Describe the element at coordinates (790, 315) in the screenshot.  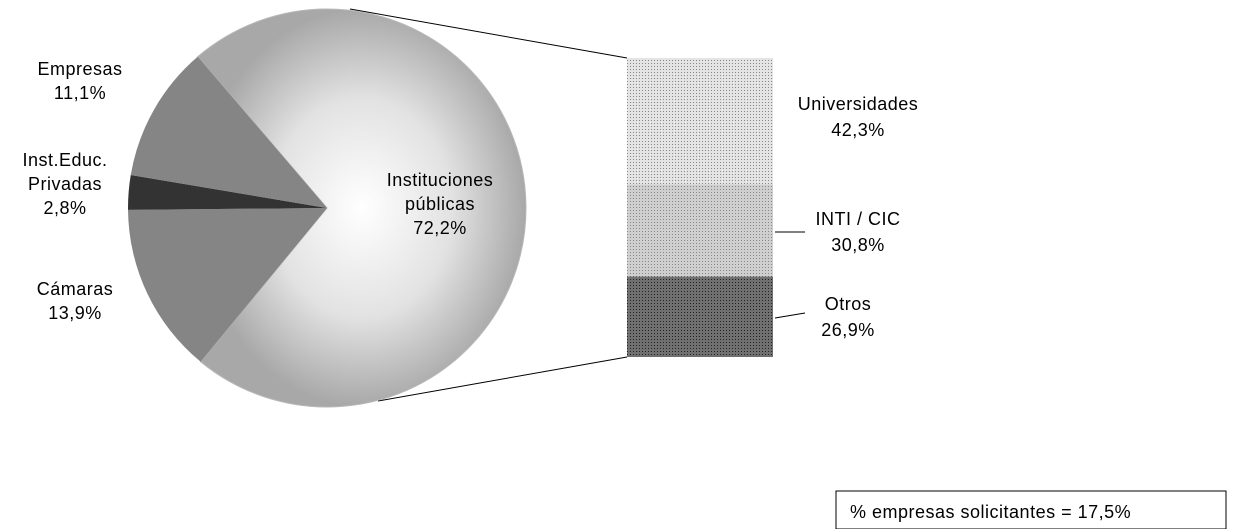
I see `leader-line` at that location.